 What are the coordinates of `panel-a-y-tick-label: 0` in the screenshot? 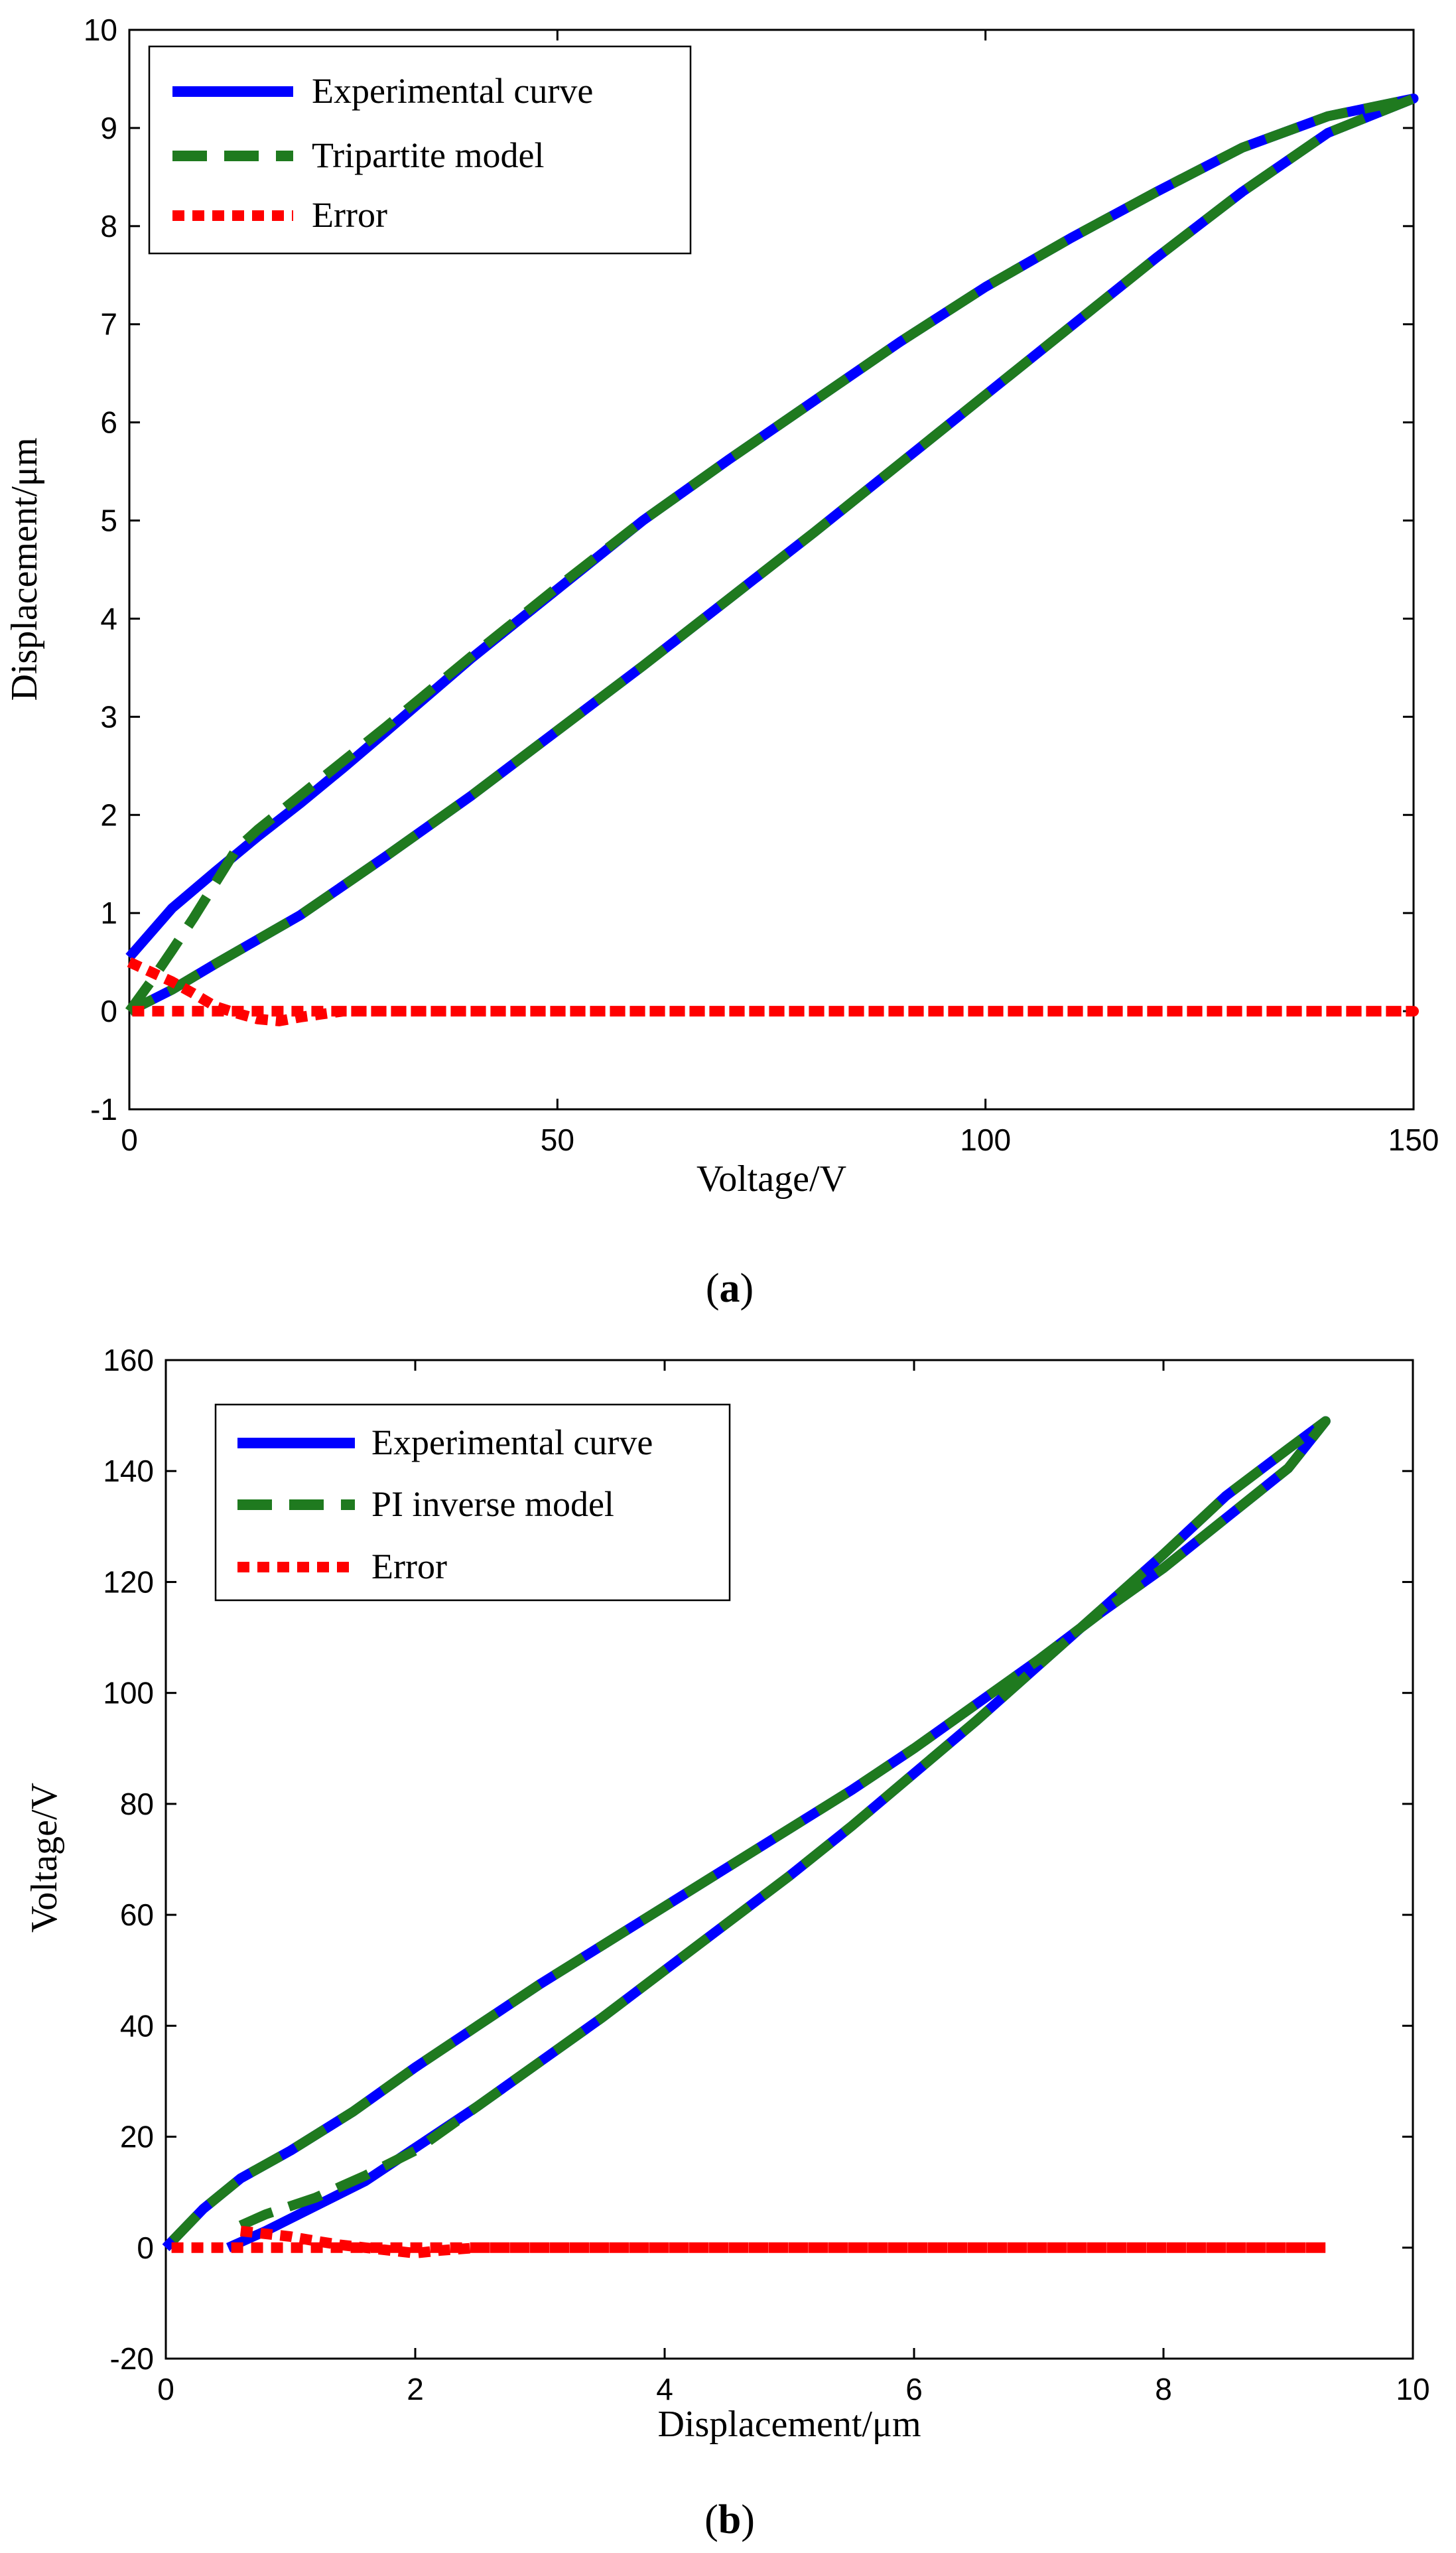 It's located at (108, 1011).